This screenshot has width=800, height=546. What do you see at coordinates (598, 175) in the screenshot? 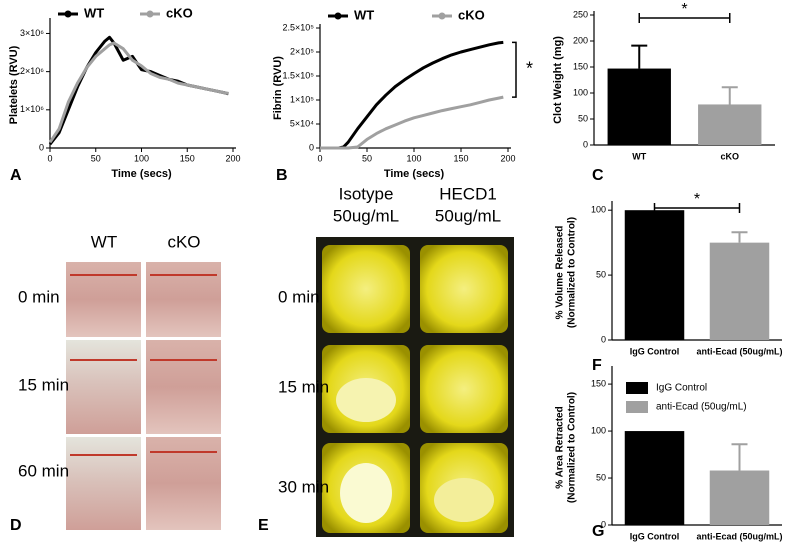
I see `panel-label: C` at bounding box center [598, 175].